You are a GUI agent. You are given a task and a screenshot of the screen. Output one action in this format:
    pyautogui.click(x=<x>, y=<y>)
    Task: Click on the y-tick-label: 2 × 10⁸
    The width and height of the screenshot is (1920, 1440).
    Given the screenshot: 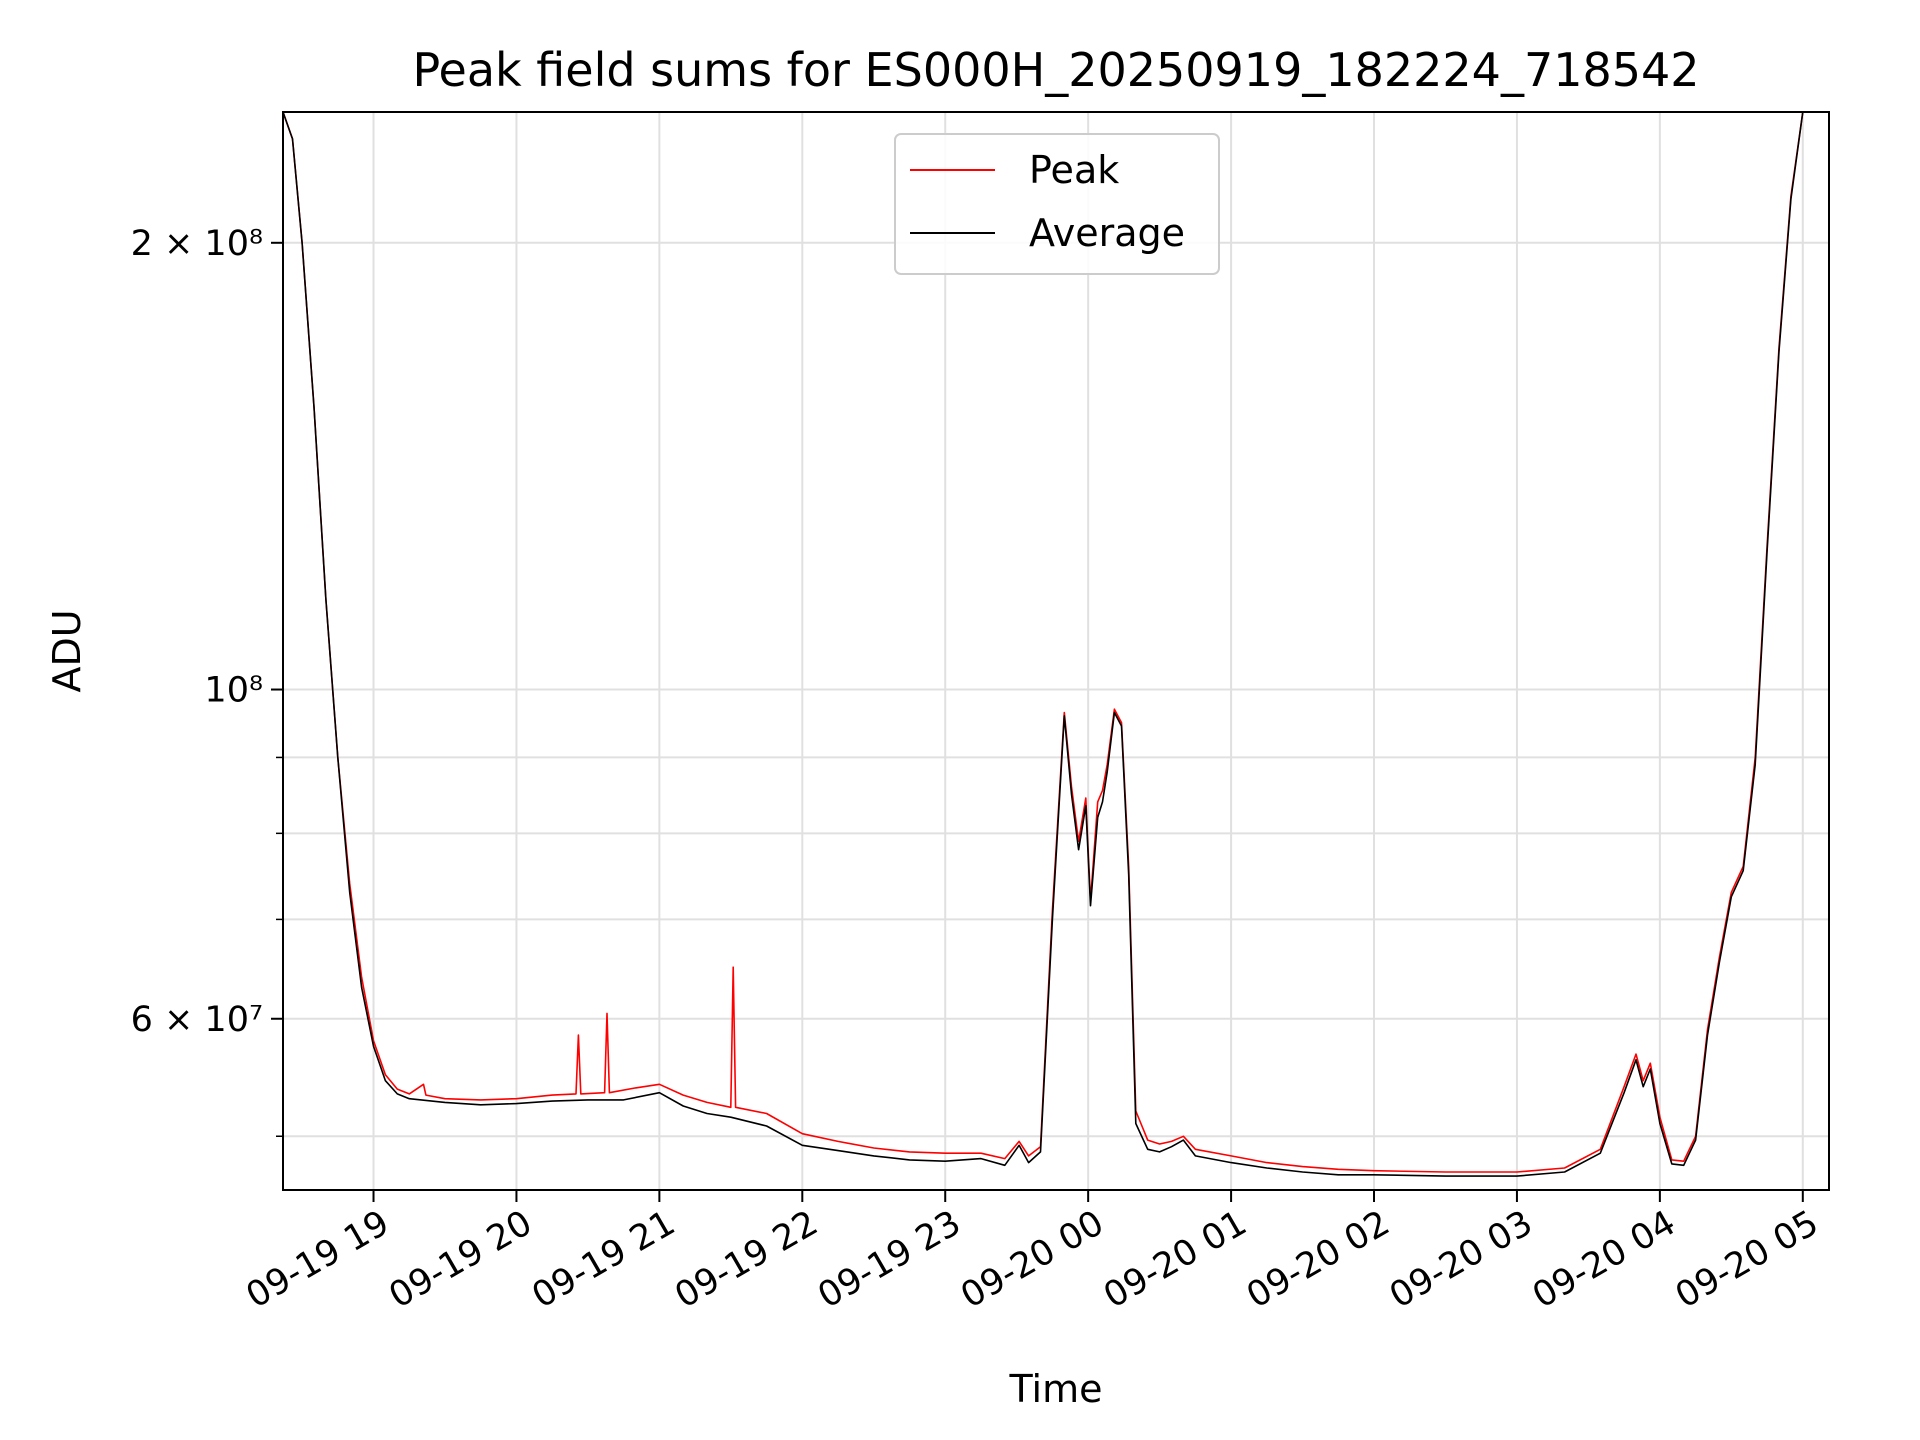 What is the action you would take?
    pyautogui.click(x=197, y=244)
    